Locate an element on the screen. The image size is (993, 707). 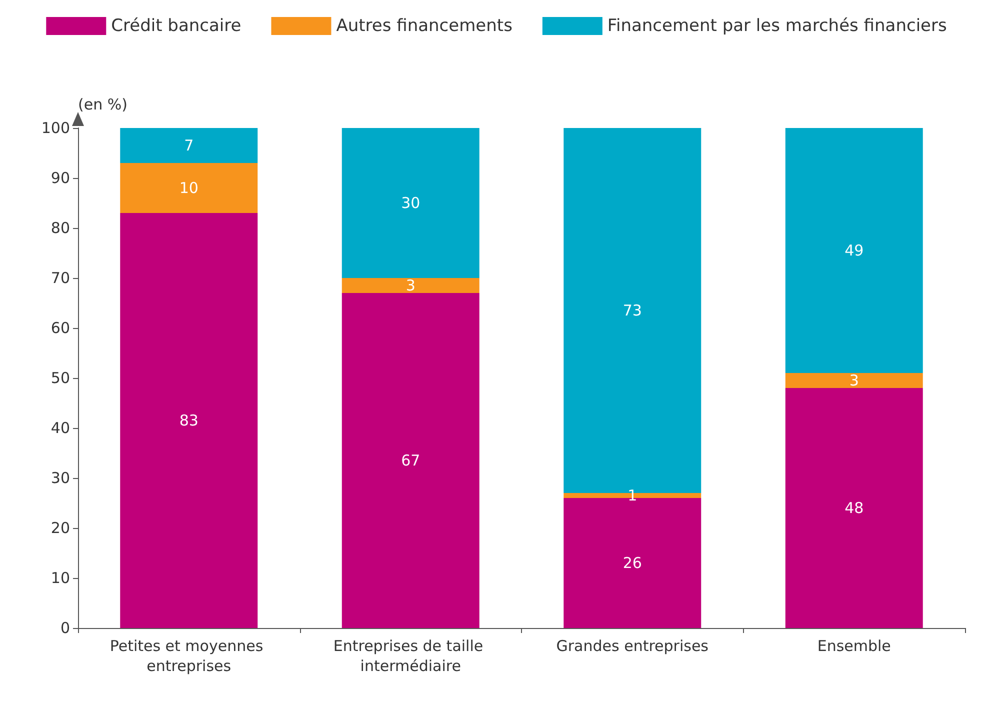
data-label: 7 is located at coordinates (189, 145).